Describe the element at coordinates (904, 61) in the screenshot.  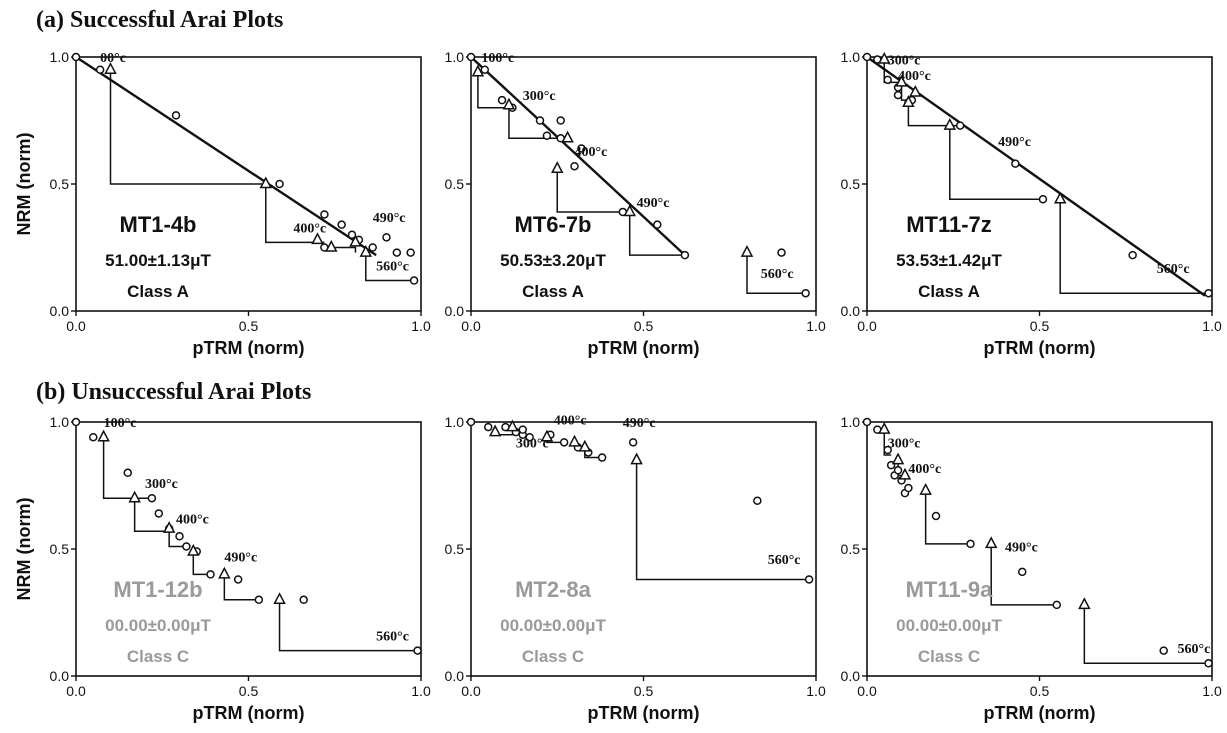
I see `temperature-label: 300°c` at that location.